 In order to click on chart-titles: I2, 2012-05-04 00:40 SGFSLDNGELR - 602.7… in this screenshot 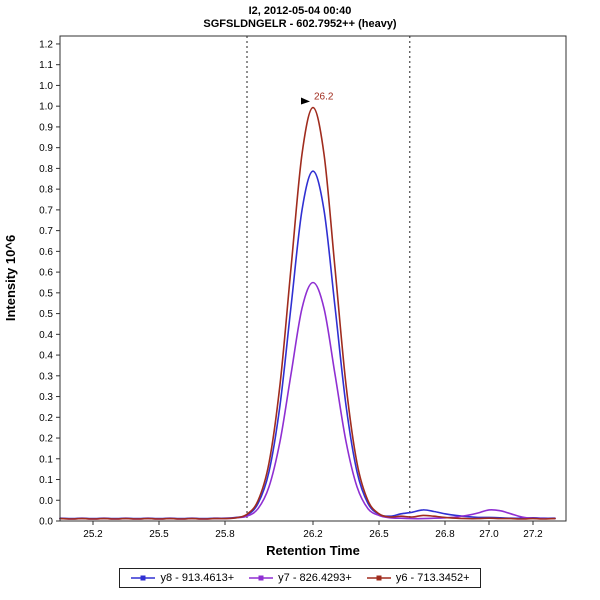, I will do `click(300, 15)`.